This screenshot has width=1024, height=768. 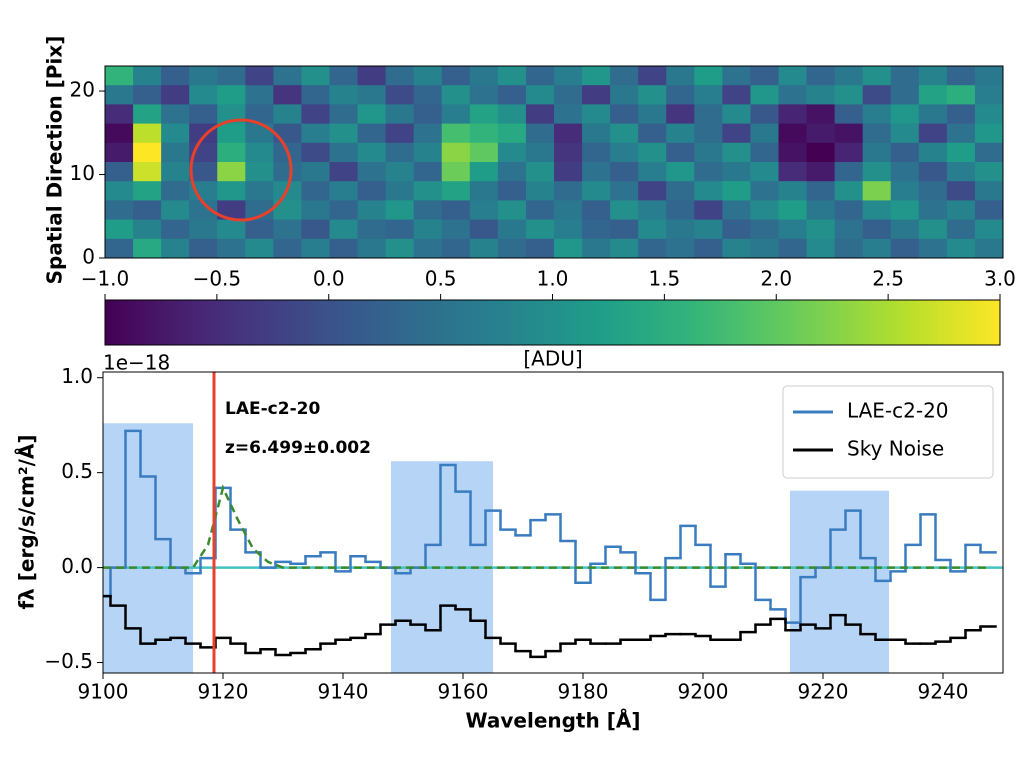 What do you see at coordinates (103, 692) in the screenshot?
I see `x-tick-label: 9100` at bounding box center [103, 692].